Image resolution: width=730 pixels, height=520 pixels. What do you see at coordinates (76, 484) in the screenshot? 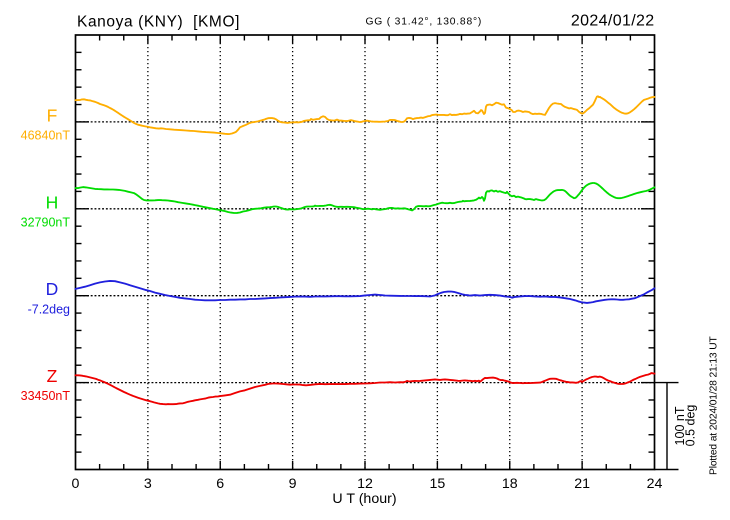
I see `svg-text: 0` at bounding box center [76, 484].